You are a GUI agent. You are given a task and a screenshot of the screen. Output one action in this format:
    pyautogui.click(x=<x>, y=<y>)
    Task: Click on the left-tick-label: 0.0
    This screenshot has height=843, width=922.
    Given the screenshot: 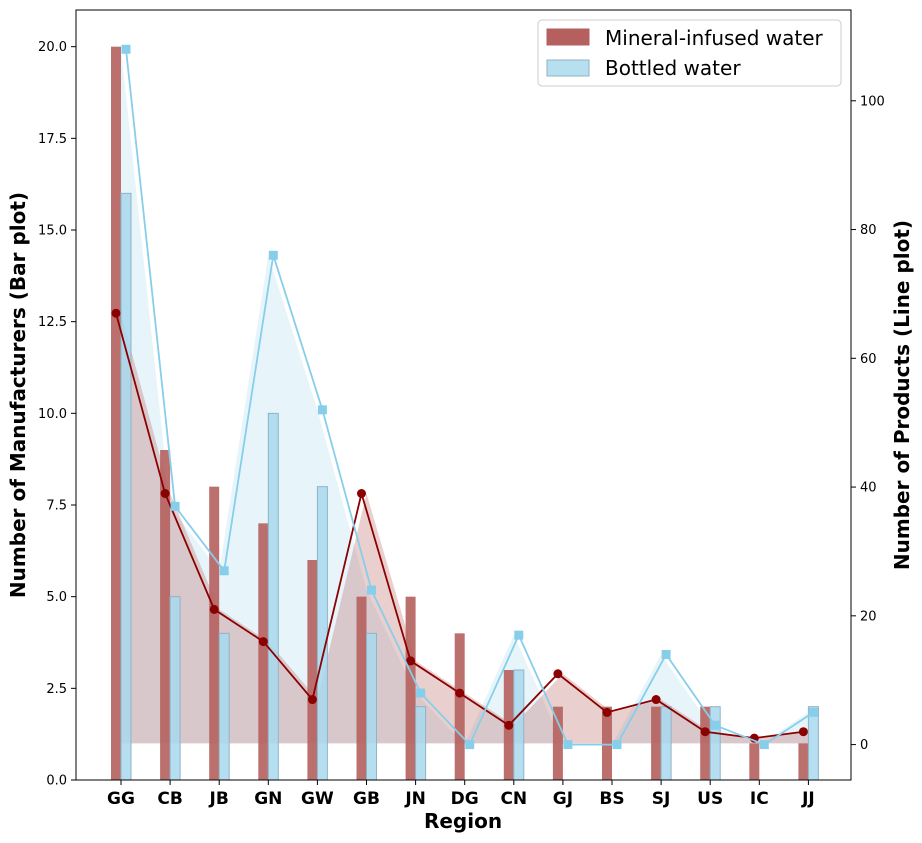 What is the action you would take?
    pyautogui.click(x=56, y=781)
    